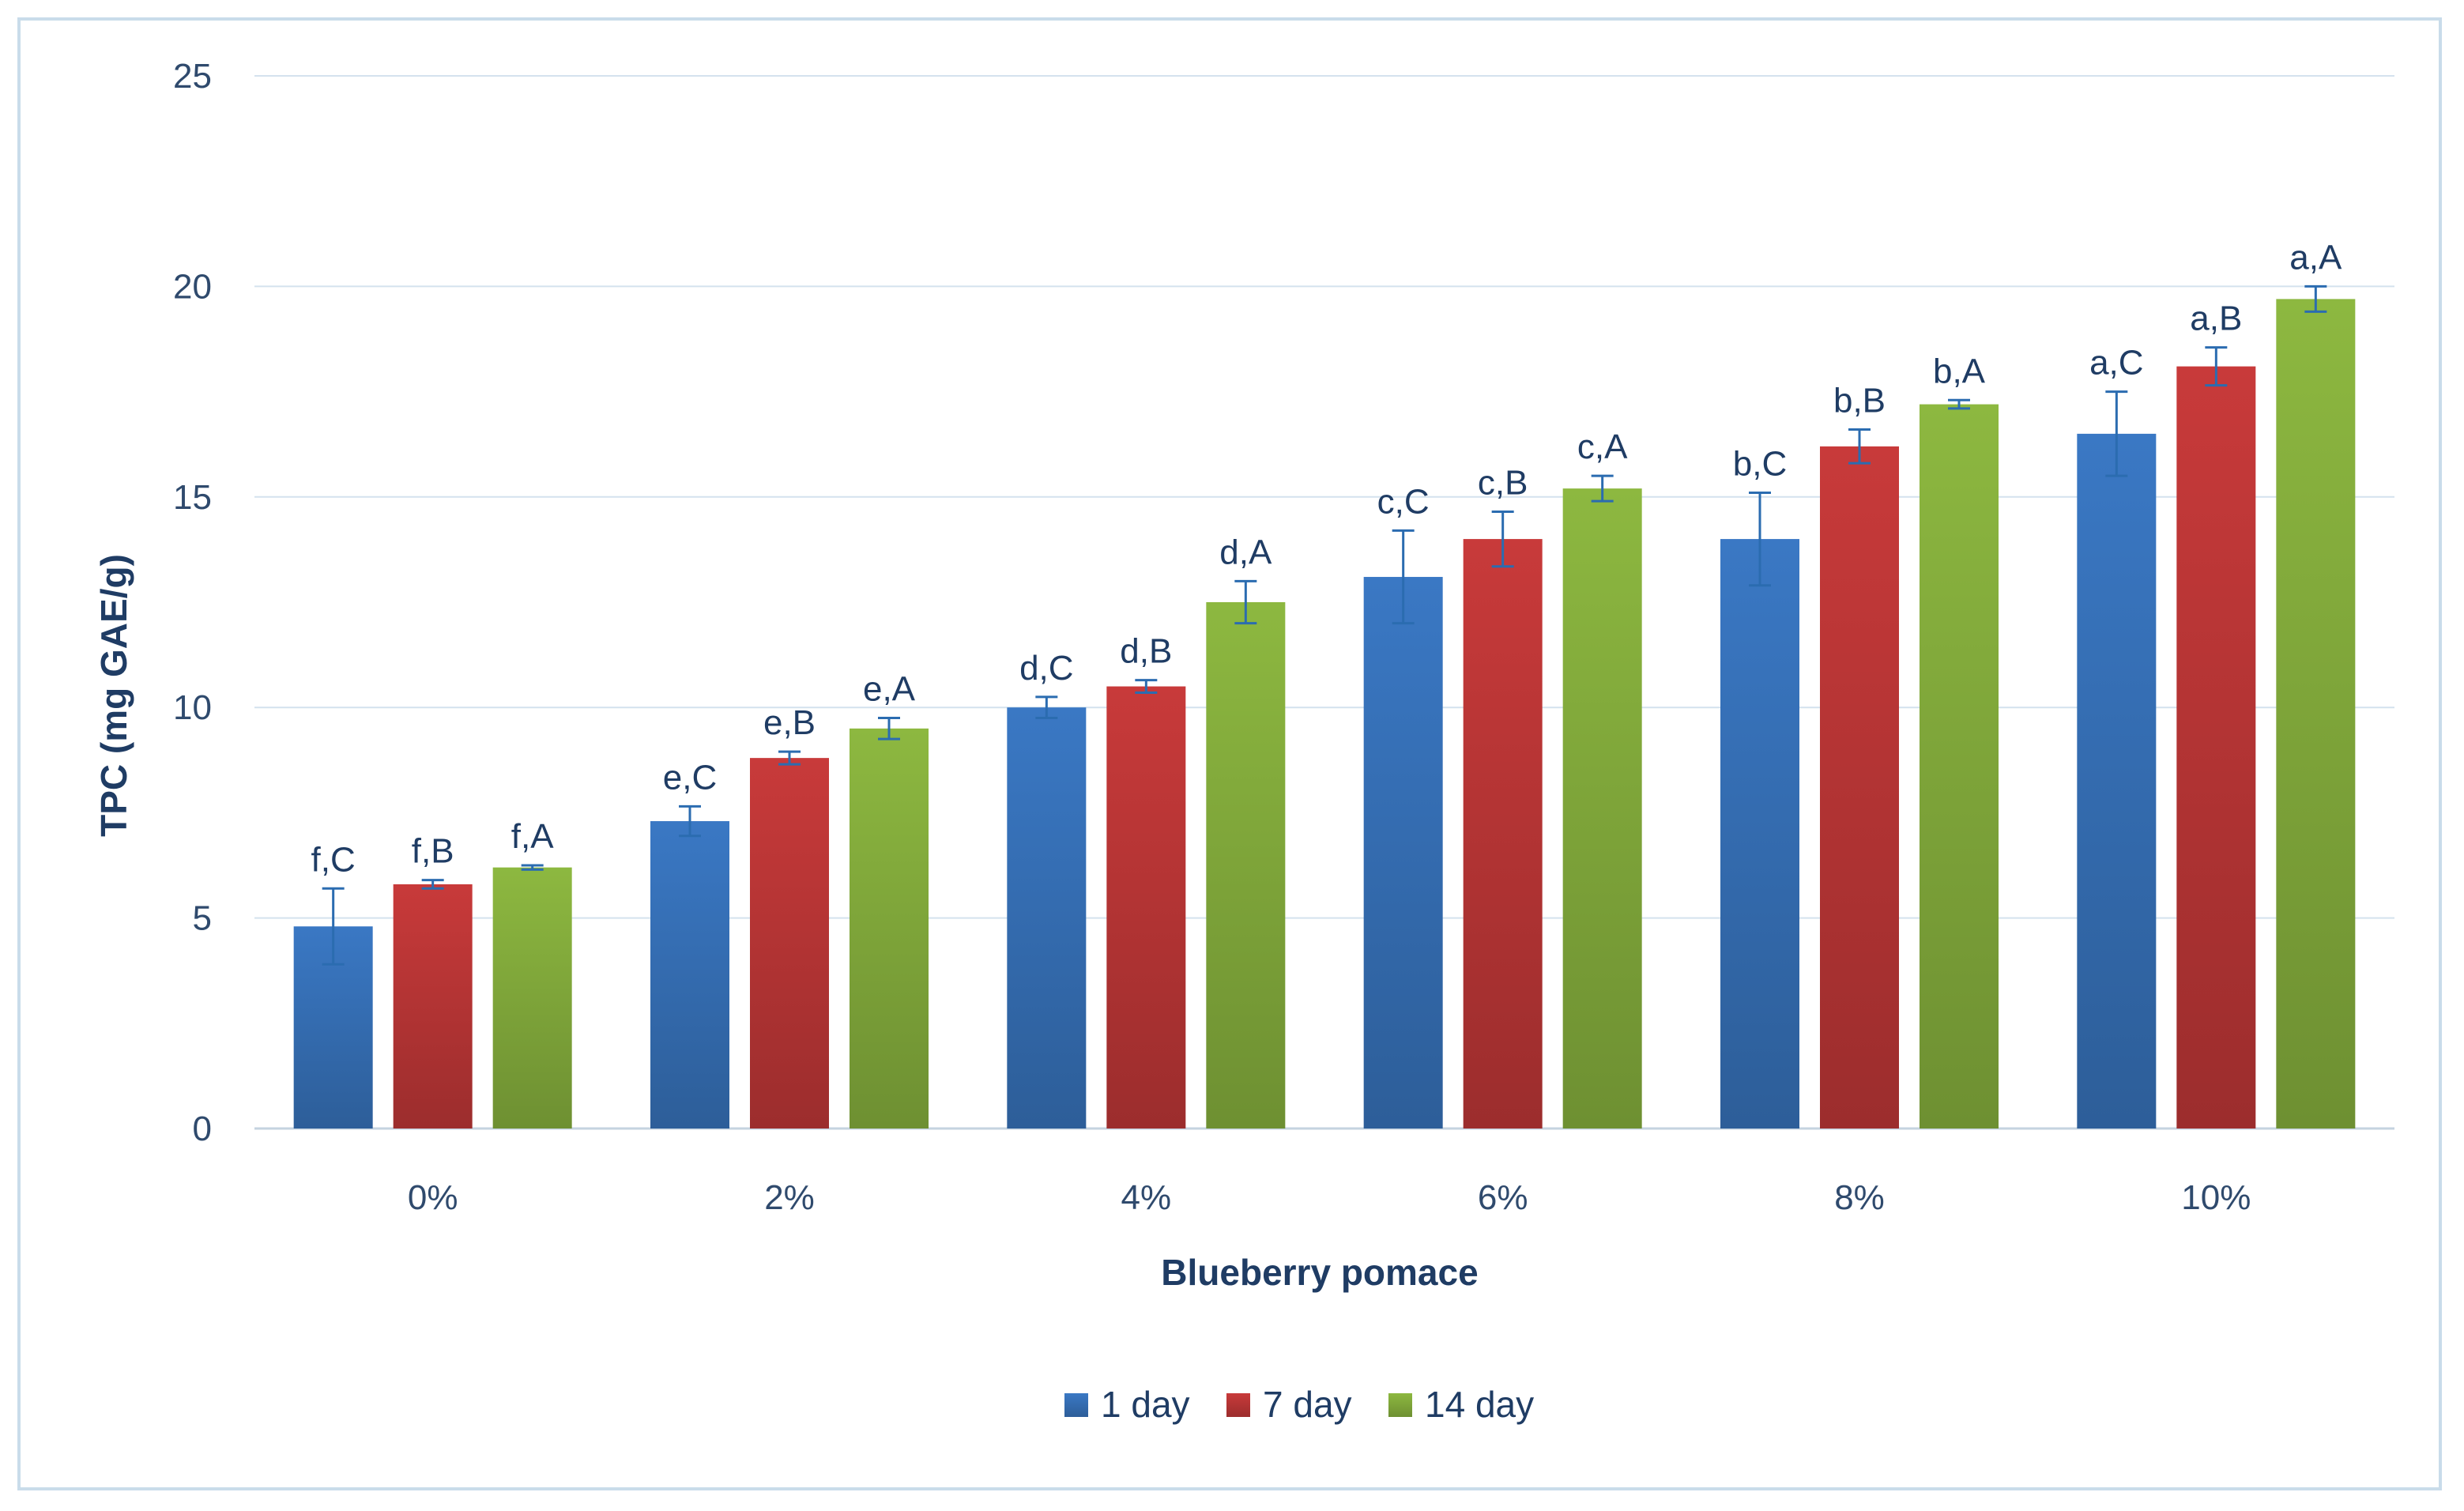 The height and width of the screenshot is (1511, 2464). Describe the element at coordinates (113, 695) in the screenshot. I see `y-axis-title: TPC (mg GAE/g)` at that location.